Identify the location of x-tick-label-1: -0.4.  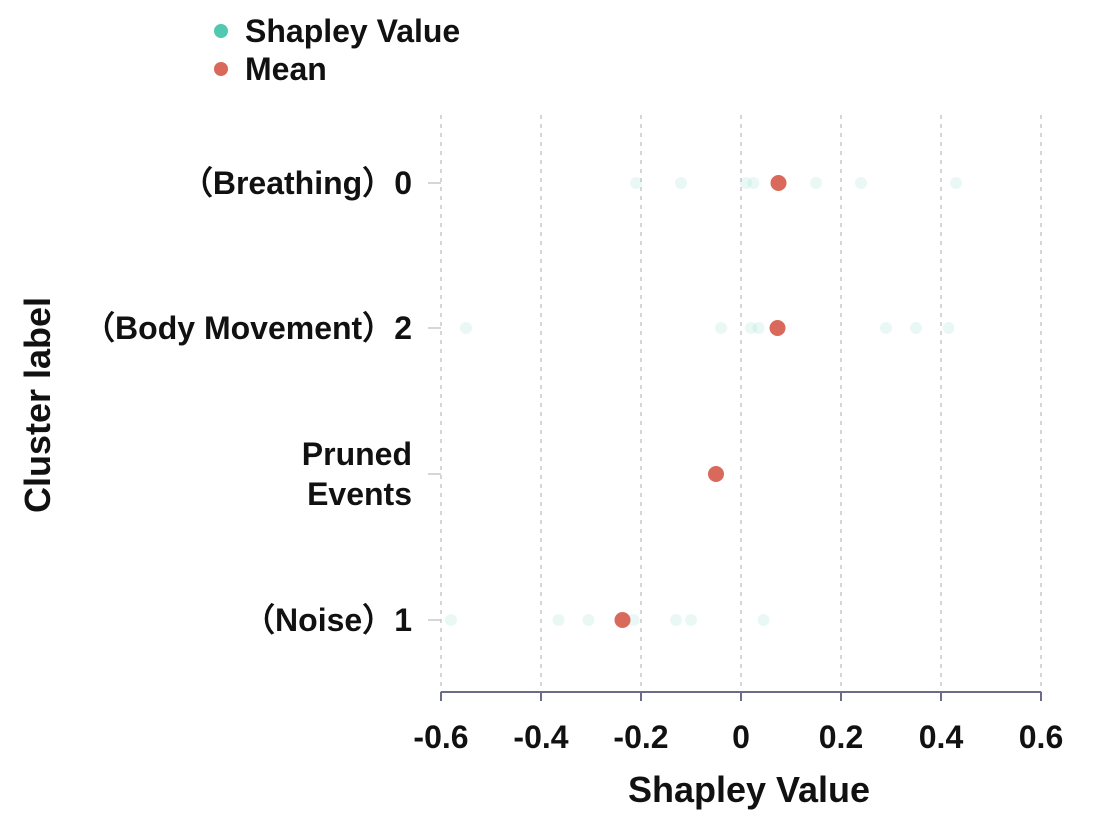
(540, 737).